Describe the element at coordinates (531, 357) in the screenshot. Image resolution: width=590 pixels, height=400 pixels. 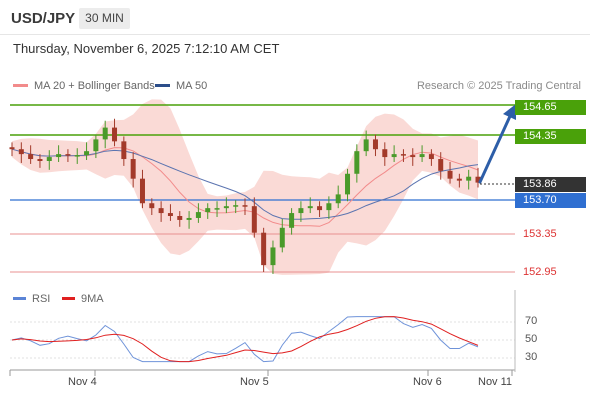
I see `rsi-tick-30: 30` at that location.